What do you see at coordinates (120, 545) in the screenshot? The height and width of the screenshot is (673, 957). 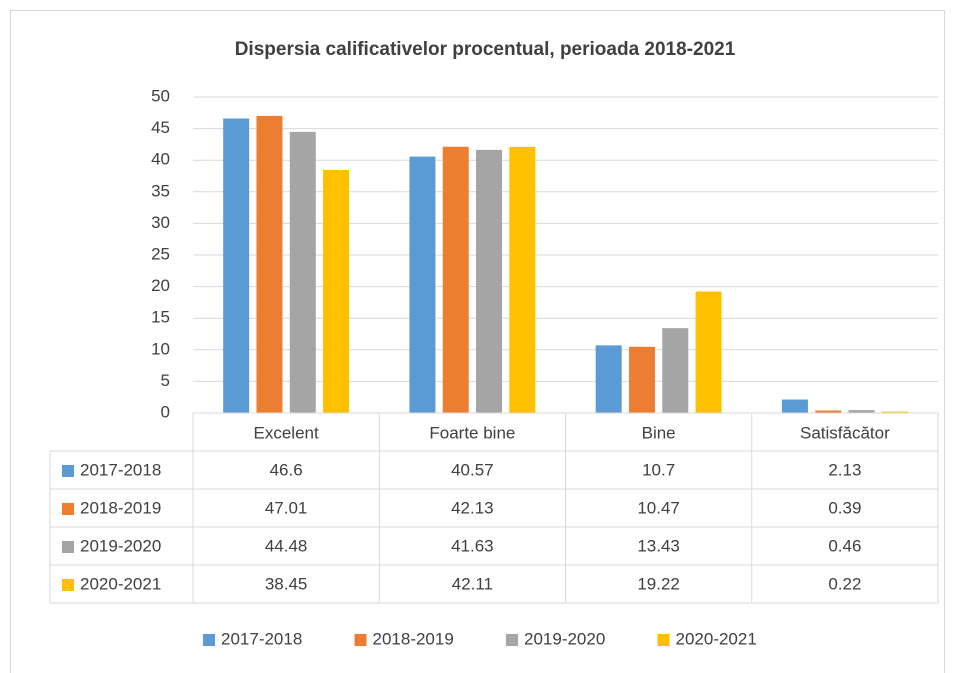 I see `table-series-name: 2019-2020` at bounding box center [120, 545].